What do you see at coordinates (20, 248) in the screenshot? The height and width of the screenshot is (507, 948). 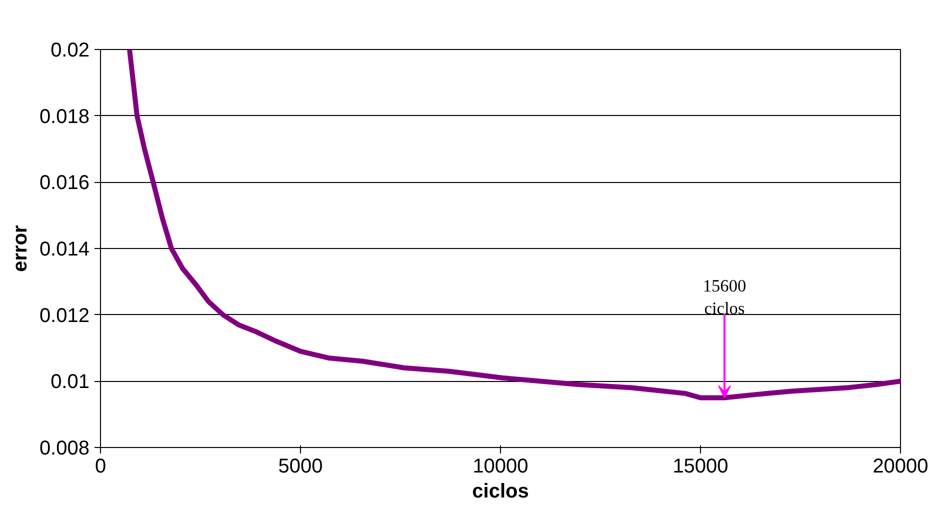 I see `y-axis-title: error` at bounding box center [20, 248].